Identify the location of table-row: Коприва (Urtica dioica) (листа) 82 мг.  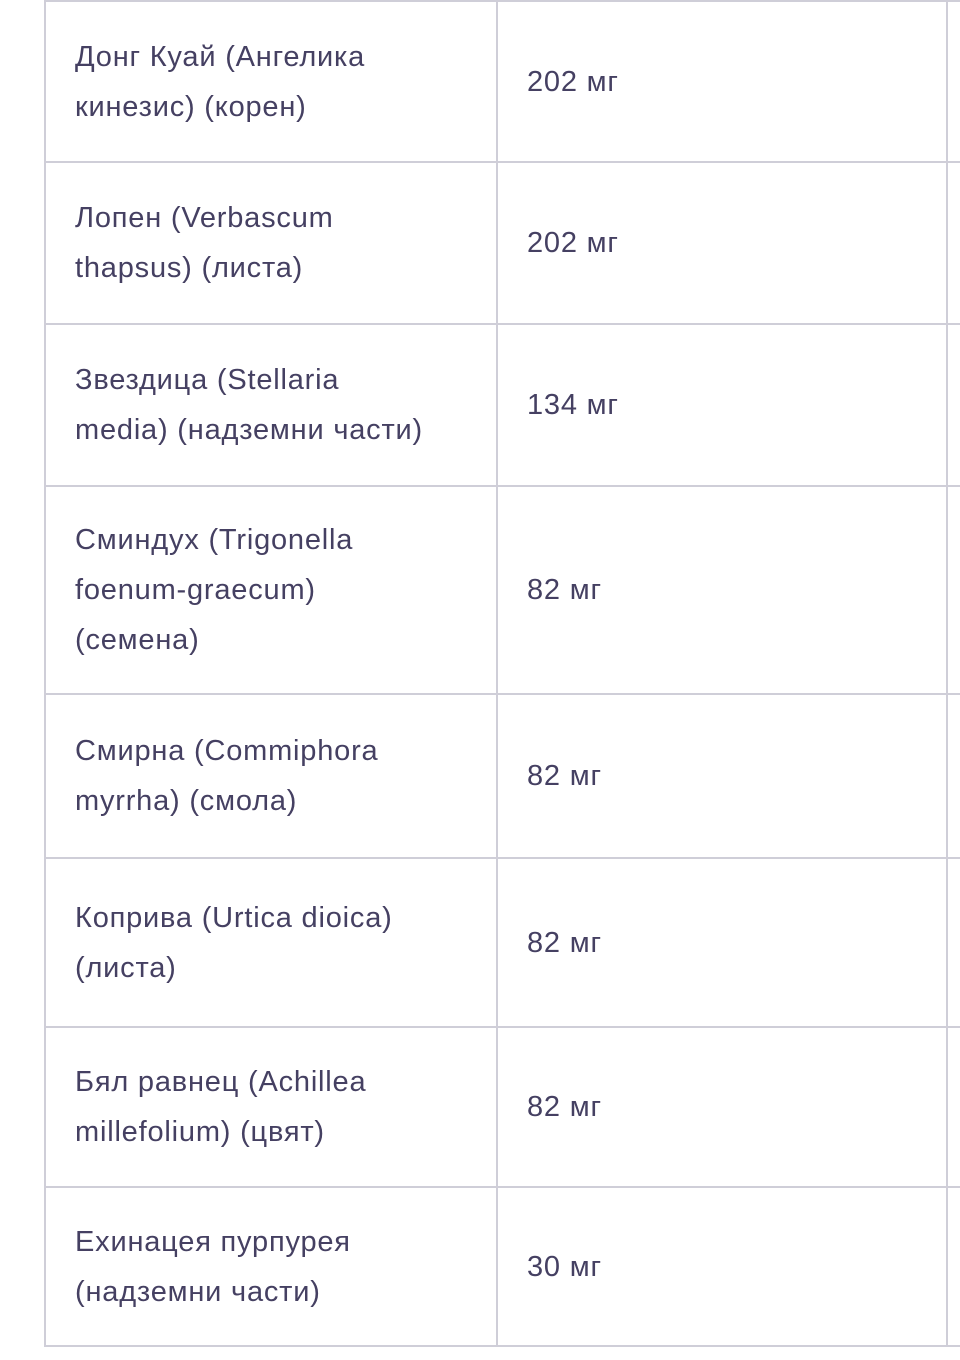
(503, 943).